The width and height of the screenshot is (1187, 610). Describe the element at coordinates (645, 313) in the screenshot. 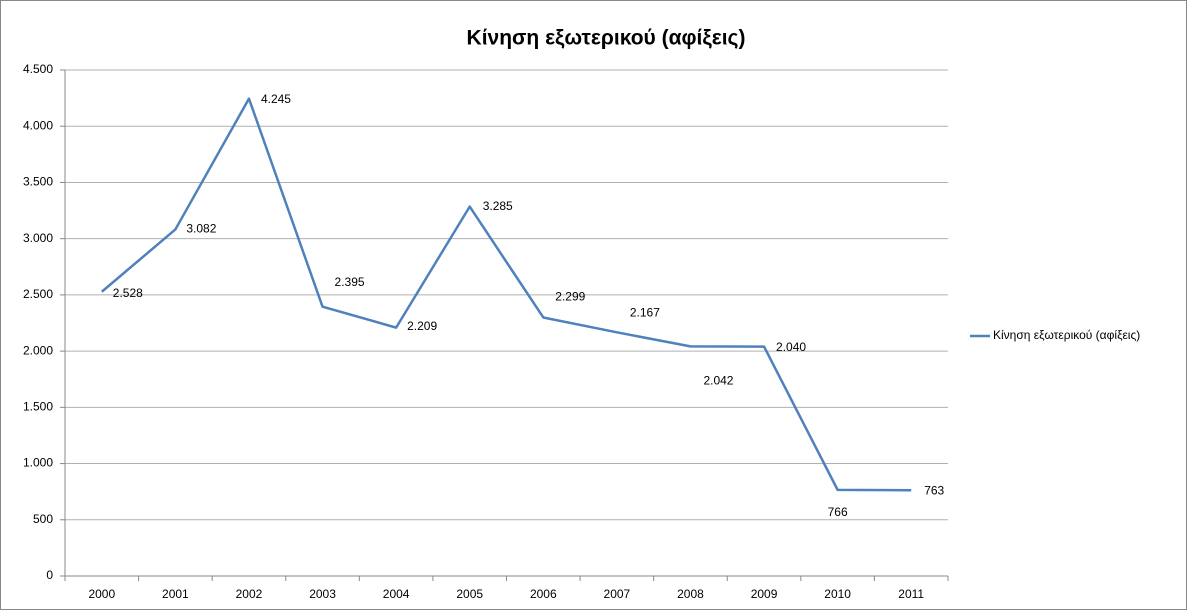

I see `data-label: 2.167` at that location.